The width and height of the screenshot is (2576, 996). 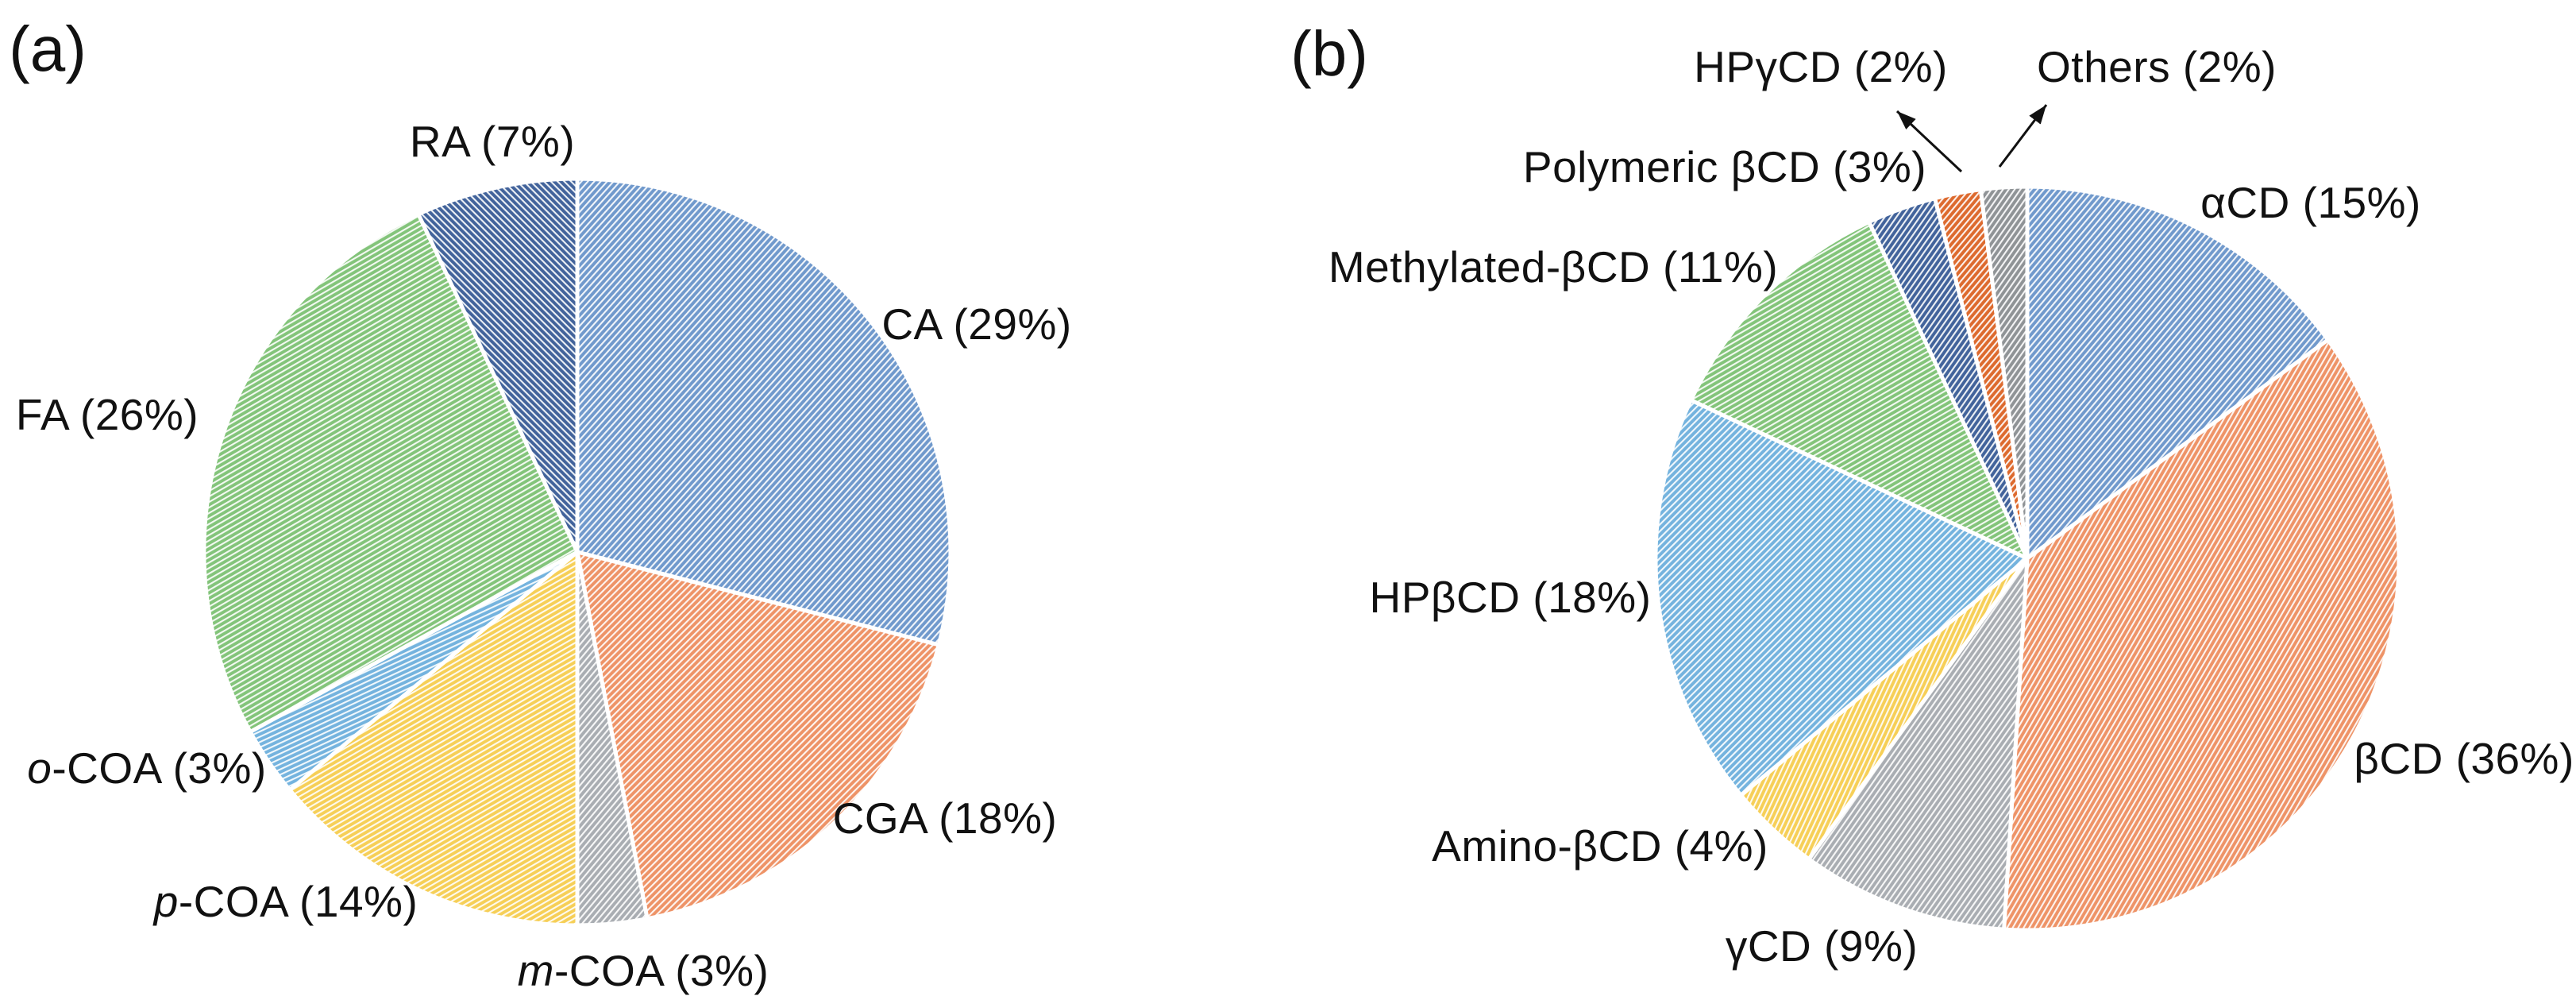 I want to click on pie-slice-acd, so click(x=2178, y=372).